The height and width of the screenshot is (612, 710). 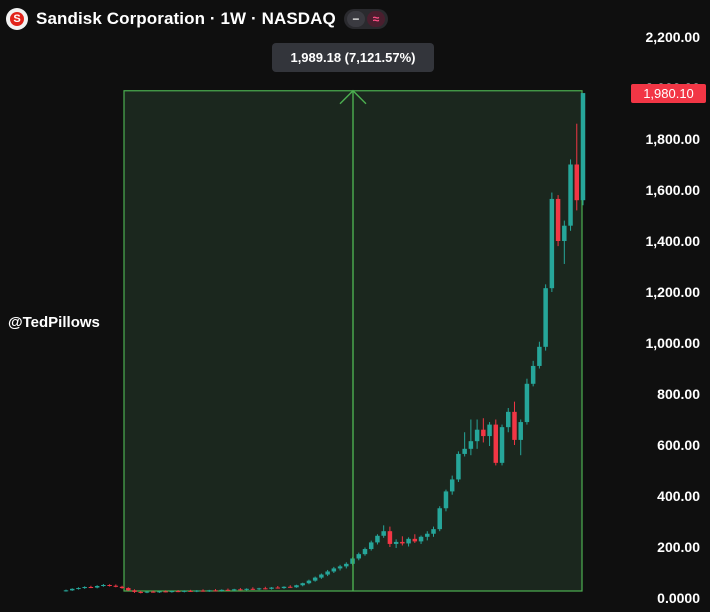 I want to click on price-axis-label: 0.0000, so click(x=678, y=598).